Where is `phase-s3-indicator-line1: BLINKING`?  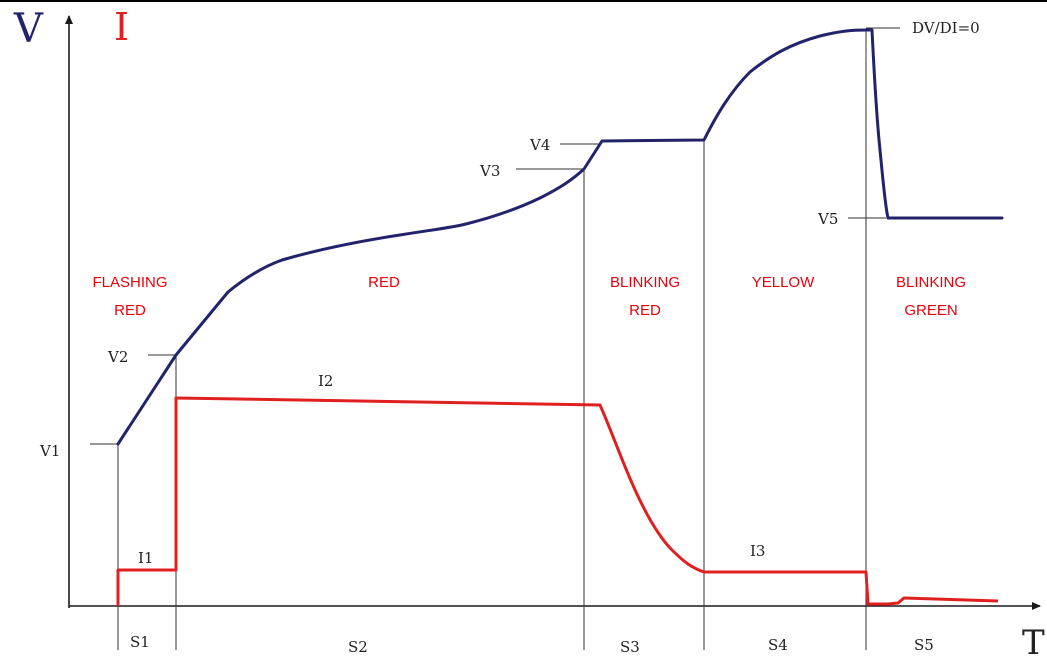
phase-s3-indicator-line1: BLINKING is located at coordinates (645, 282).